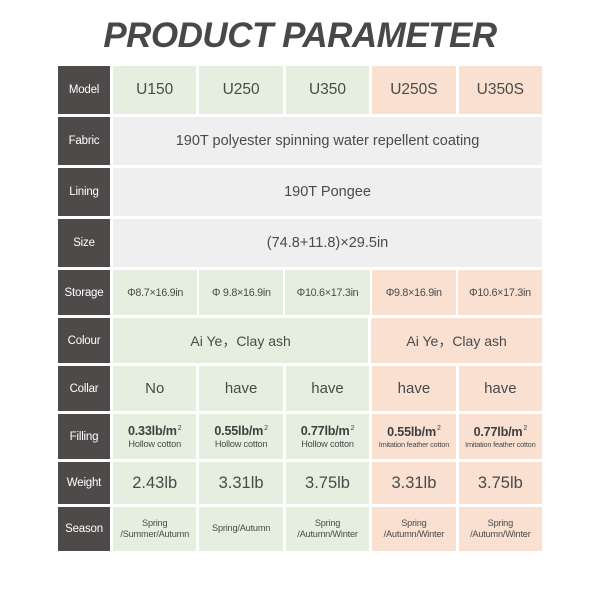 The width and height of the screenshot is (600, 600). I want to click on filling-amount: 0.33lb/m2, so click(154, 431).